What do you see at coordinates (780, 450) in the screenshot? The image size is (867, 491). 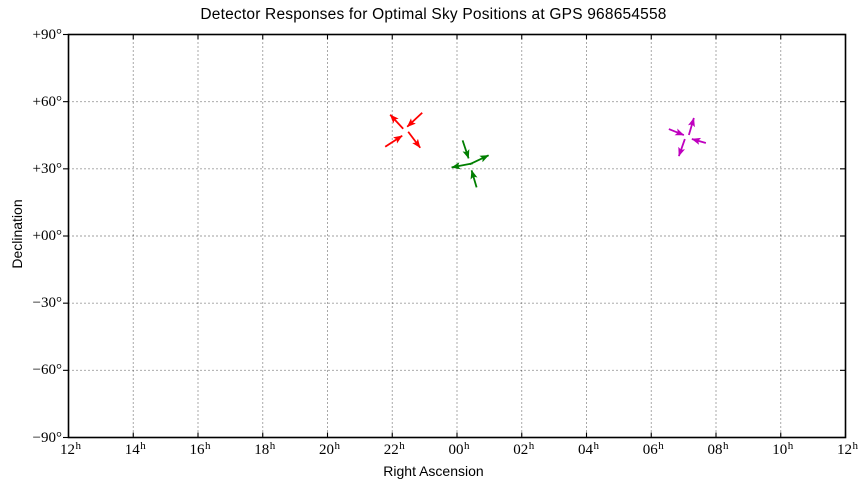 I see `x-tick-value: 10` at bounding box center [780, 450].